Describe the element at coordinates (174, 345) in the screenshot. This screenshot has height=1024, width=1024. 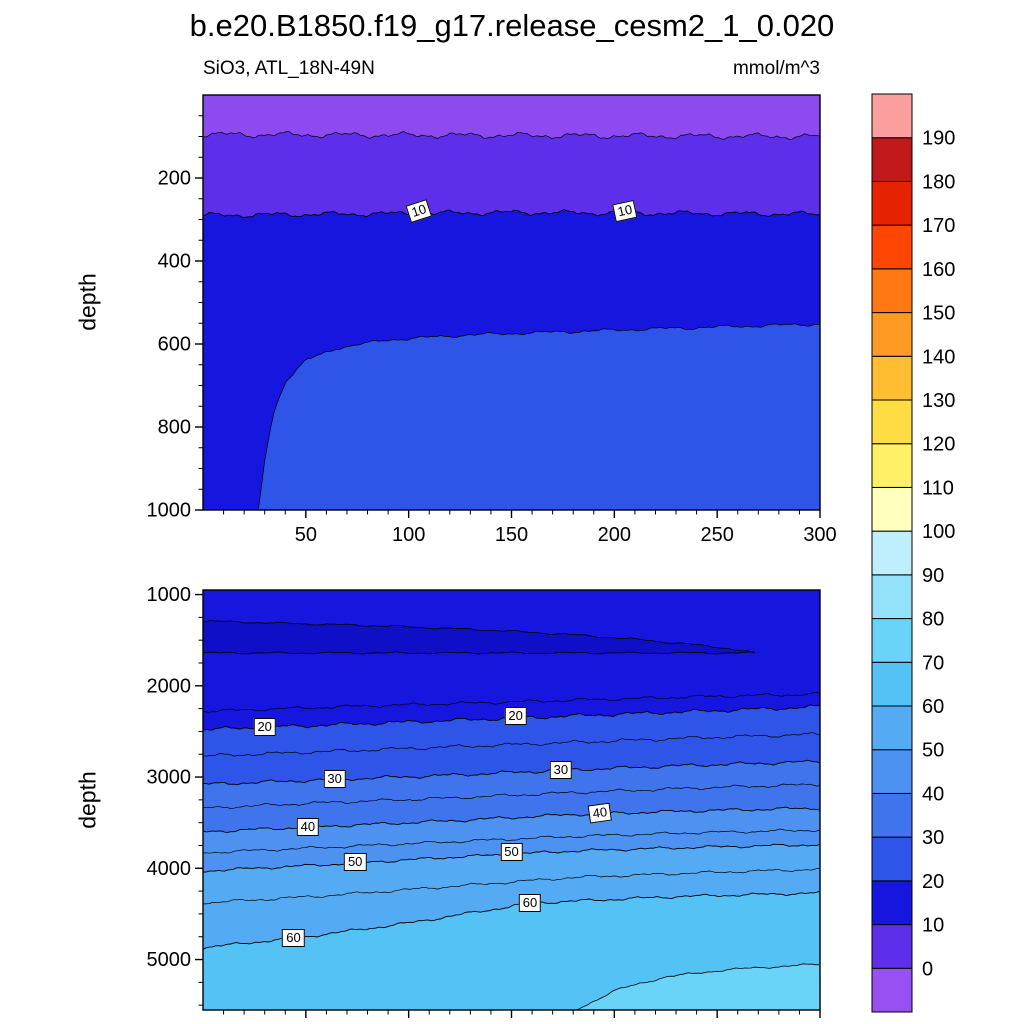
I see `y-tick-label: 600` at that location.